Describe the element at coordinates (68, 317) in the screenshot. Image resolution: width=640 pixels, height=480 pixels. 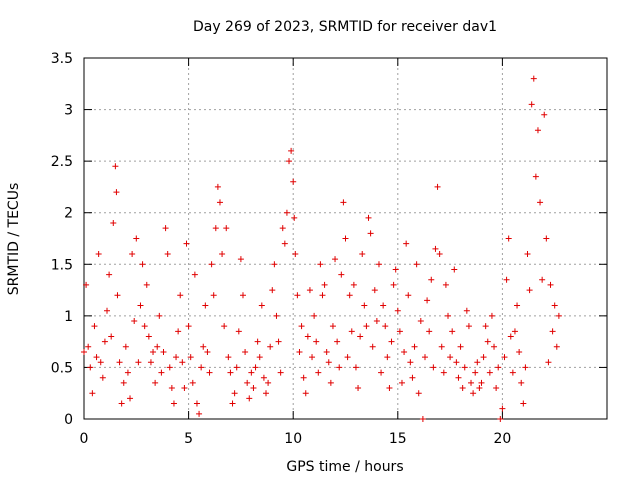
I see `y-tick-label: 1` at that location.